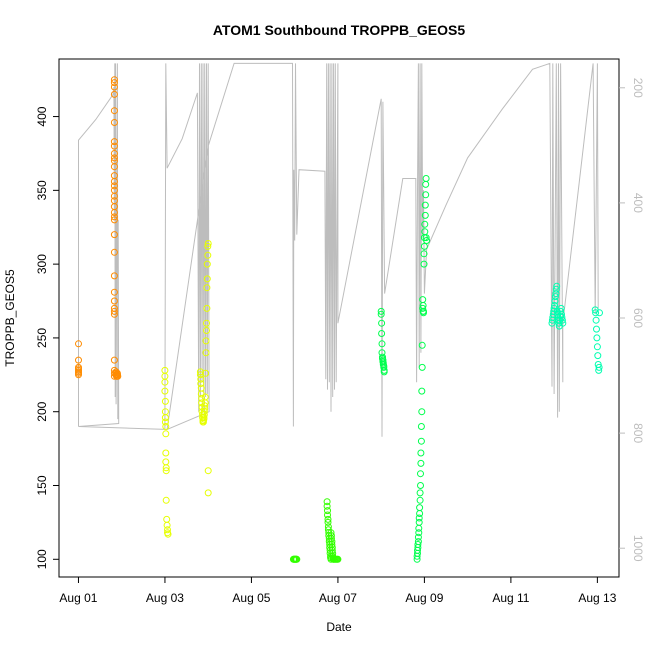 The height and width of the screenshot is (650, 650). Describe the element at coordinates (186, 389) in the screenshot. I see `series-yellow` at that location.